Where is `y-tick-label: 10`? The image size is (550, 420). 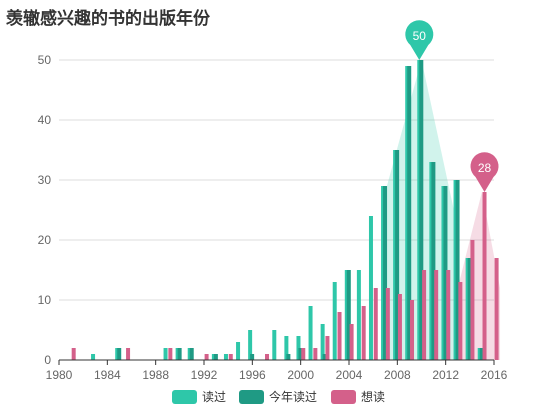 y-tick-label: 10 is located at coordinates (45, 300).